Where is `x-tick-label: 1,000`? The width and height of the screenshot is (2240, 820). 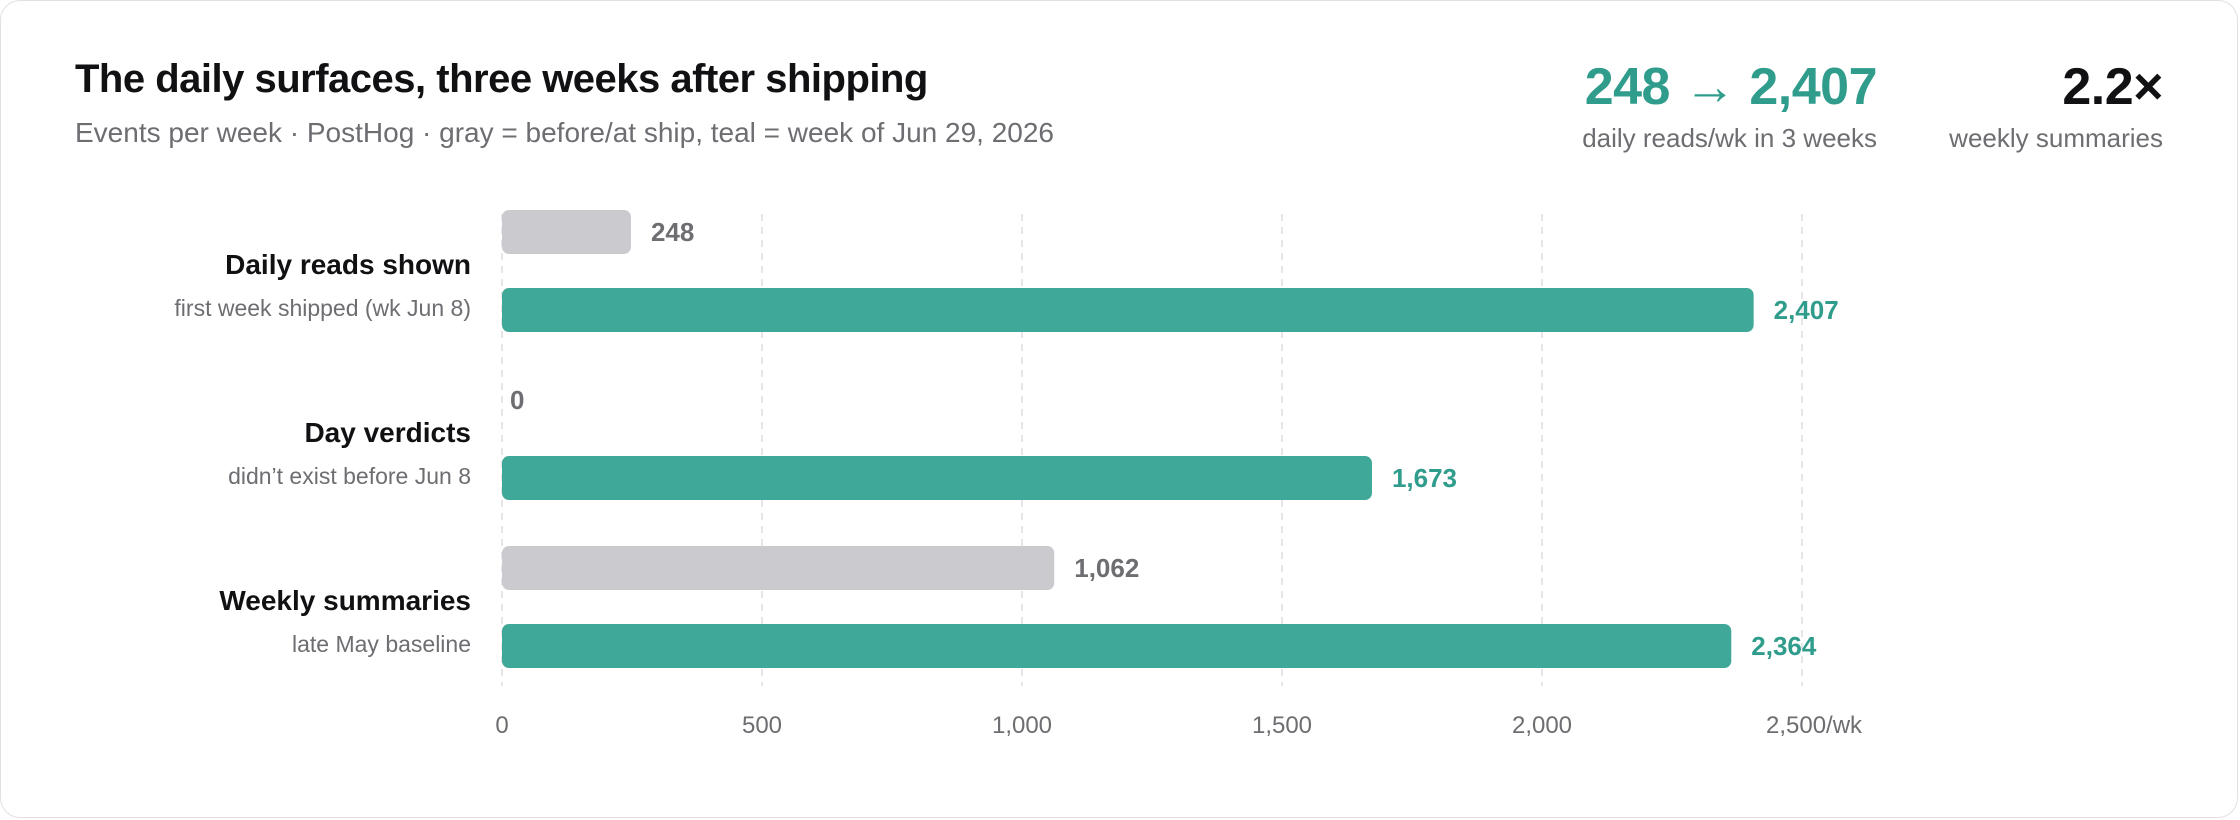 x-tick-label: 1,000 is located at coordinates (1022, 725).